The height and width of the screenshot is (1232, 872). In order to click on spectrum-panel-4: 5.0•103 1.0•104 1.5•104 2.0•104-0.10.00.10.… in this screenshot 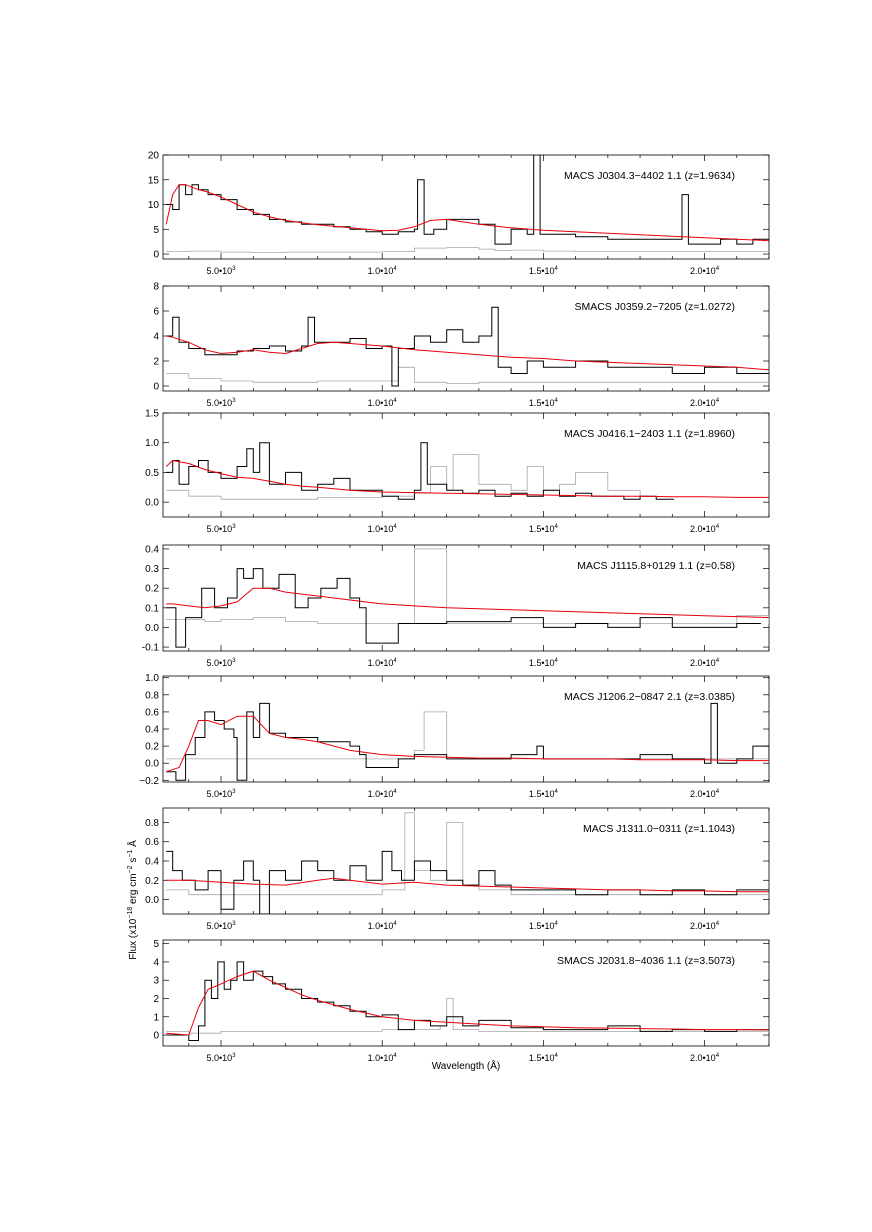, I will do `click(456, 606)`.